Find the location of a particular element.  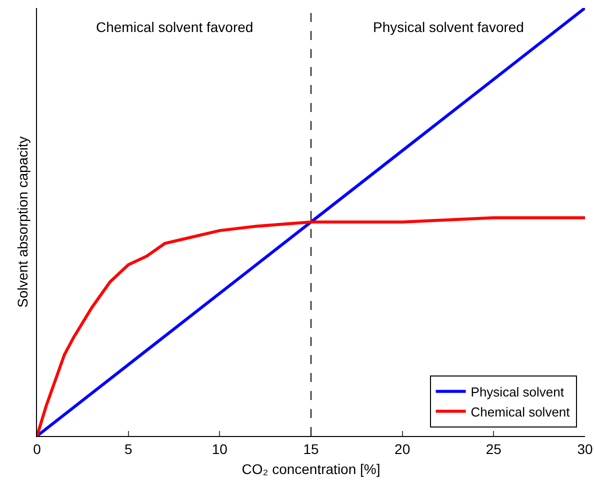

y-axis-title: Solvent absorption capacity is located at coordinates (22, 222).